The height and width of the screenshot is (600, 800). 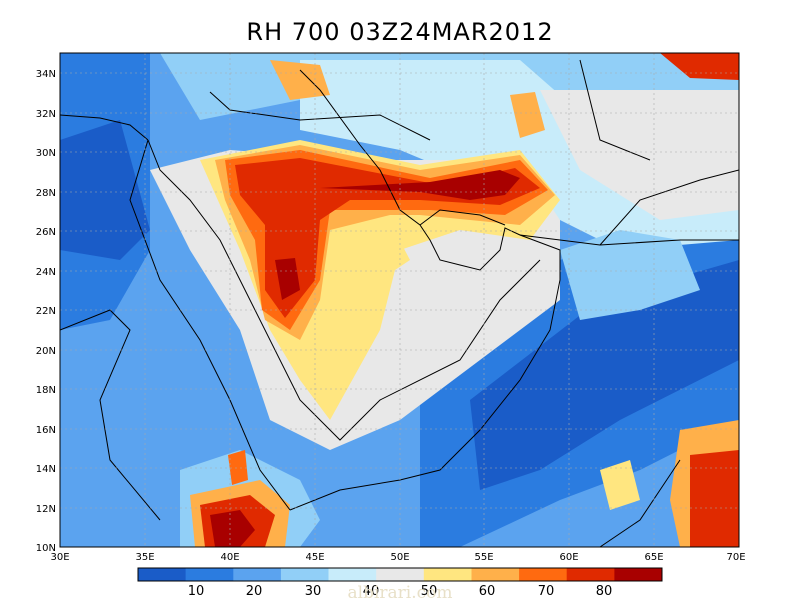 I want to click on lat-label: 30N, so click(x=46, y=153).